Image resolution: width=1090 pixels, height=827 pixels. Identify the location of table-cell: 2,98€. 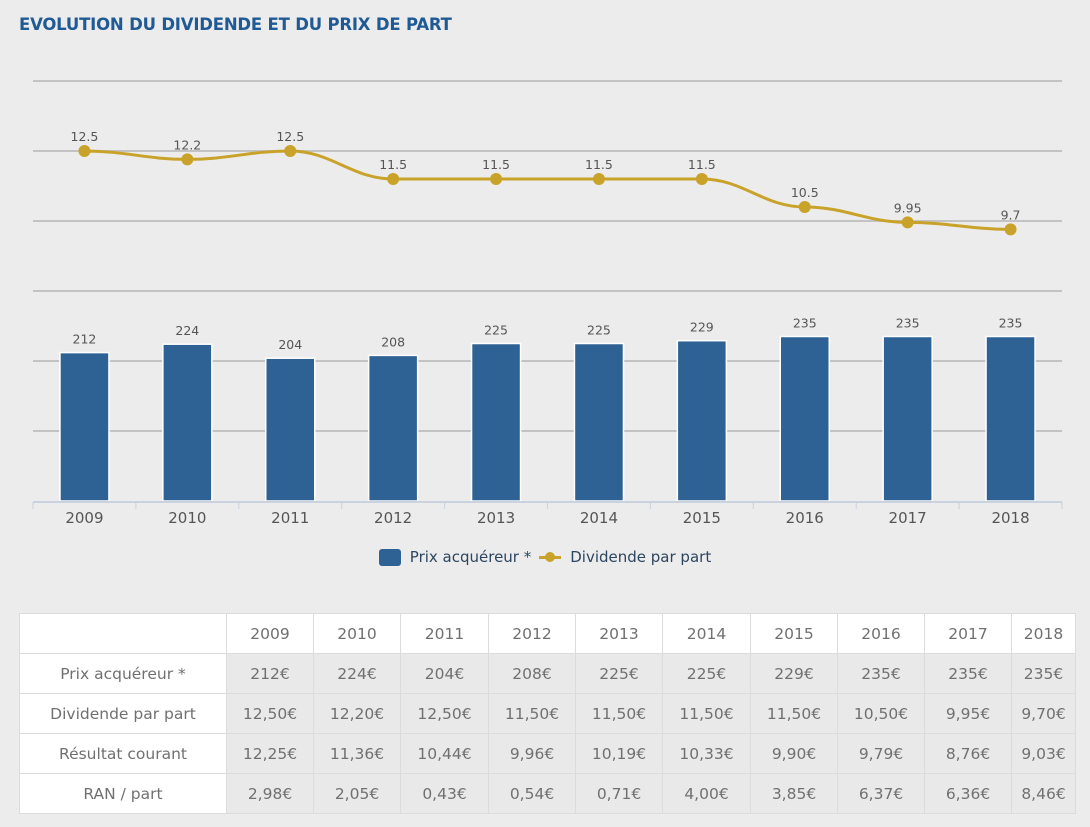
(270, 793).